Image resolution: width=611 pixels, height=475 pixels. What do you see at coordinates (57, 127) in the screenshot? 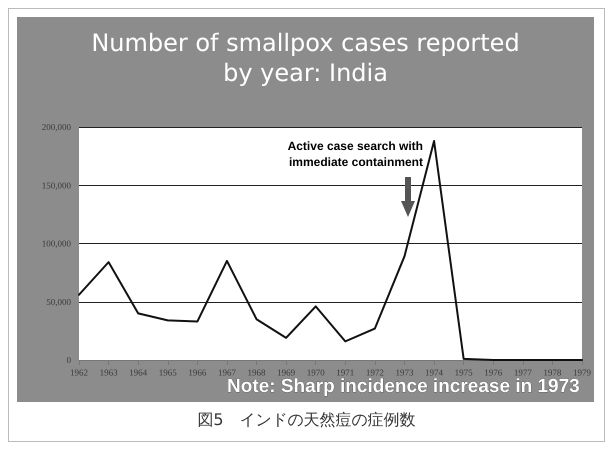
I see `y-tick-label: 200,000` at bounding box center [57, 127].